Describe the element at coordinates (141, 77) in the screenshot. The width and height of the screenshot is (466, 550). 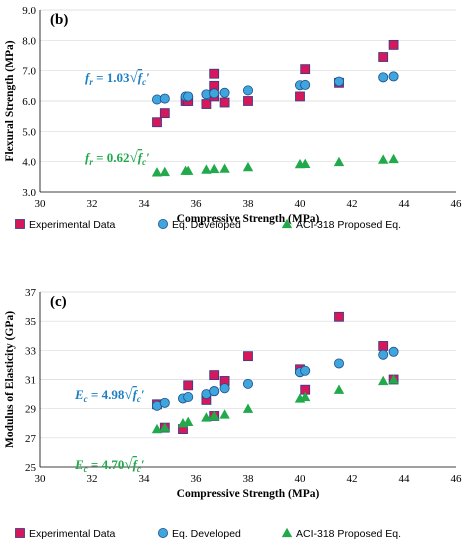
I see `equation-radicand: f` at that location.